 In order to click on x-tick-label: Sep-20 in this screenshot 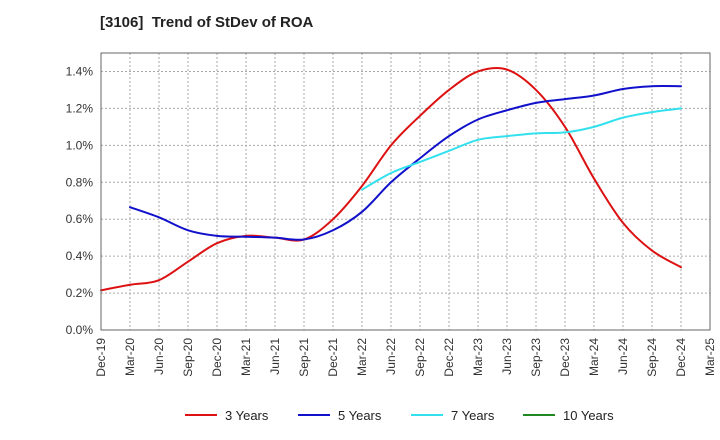, I will do `click(188, 357)`.